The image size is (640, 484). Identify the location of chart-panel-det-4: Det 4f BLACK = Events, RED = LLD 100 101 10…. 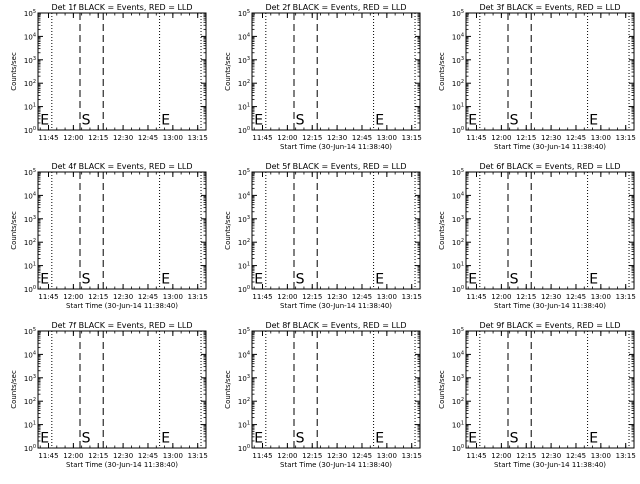
(109, 236).